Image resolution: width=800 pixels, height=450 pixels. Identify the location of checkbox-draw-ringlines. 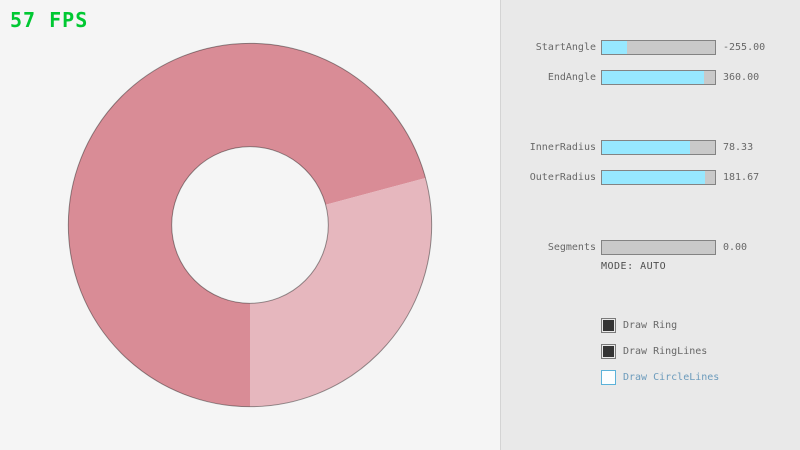
(608, 351).